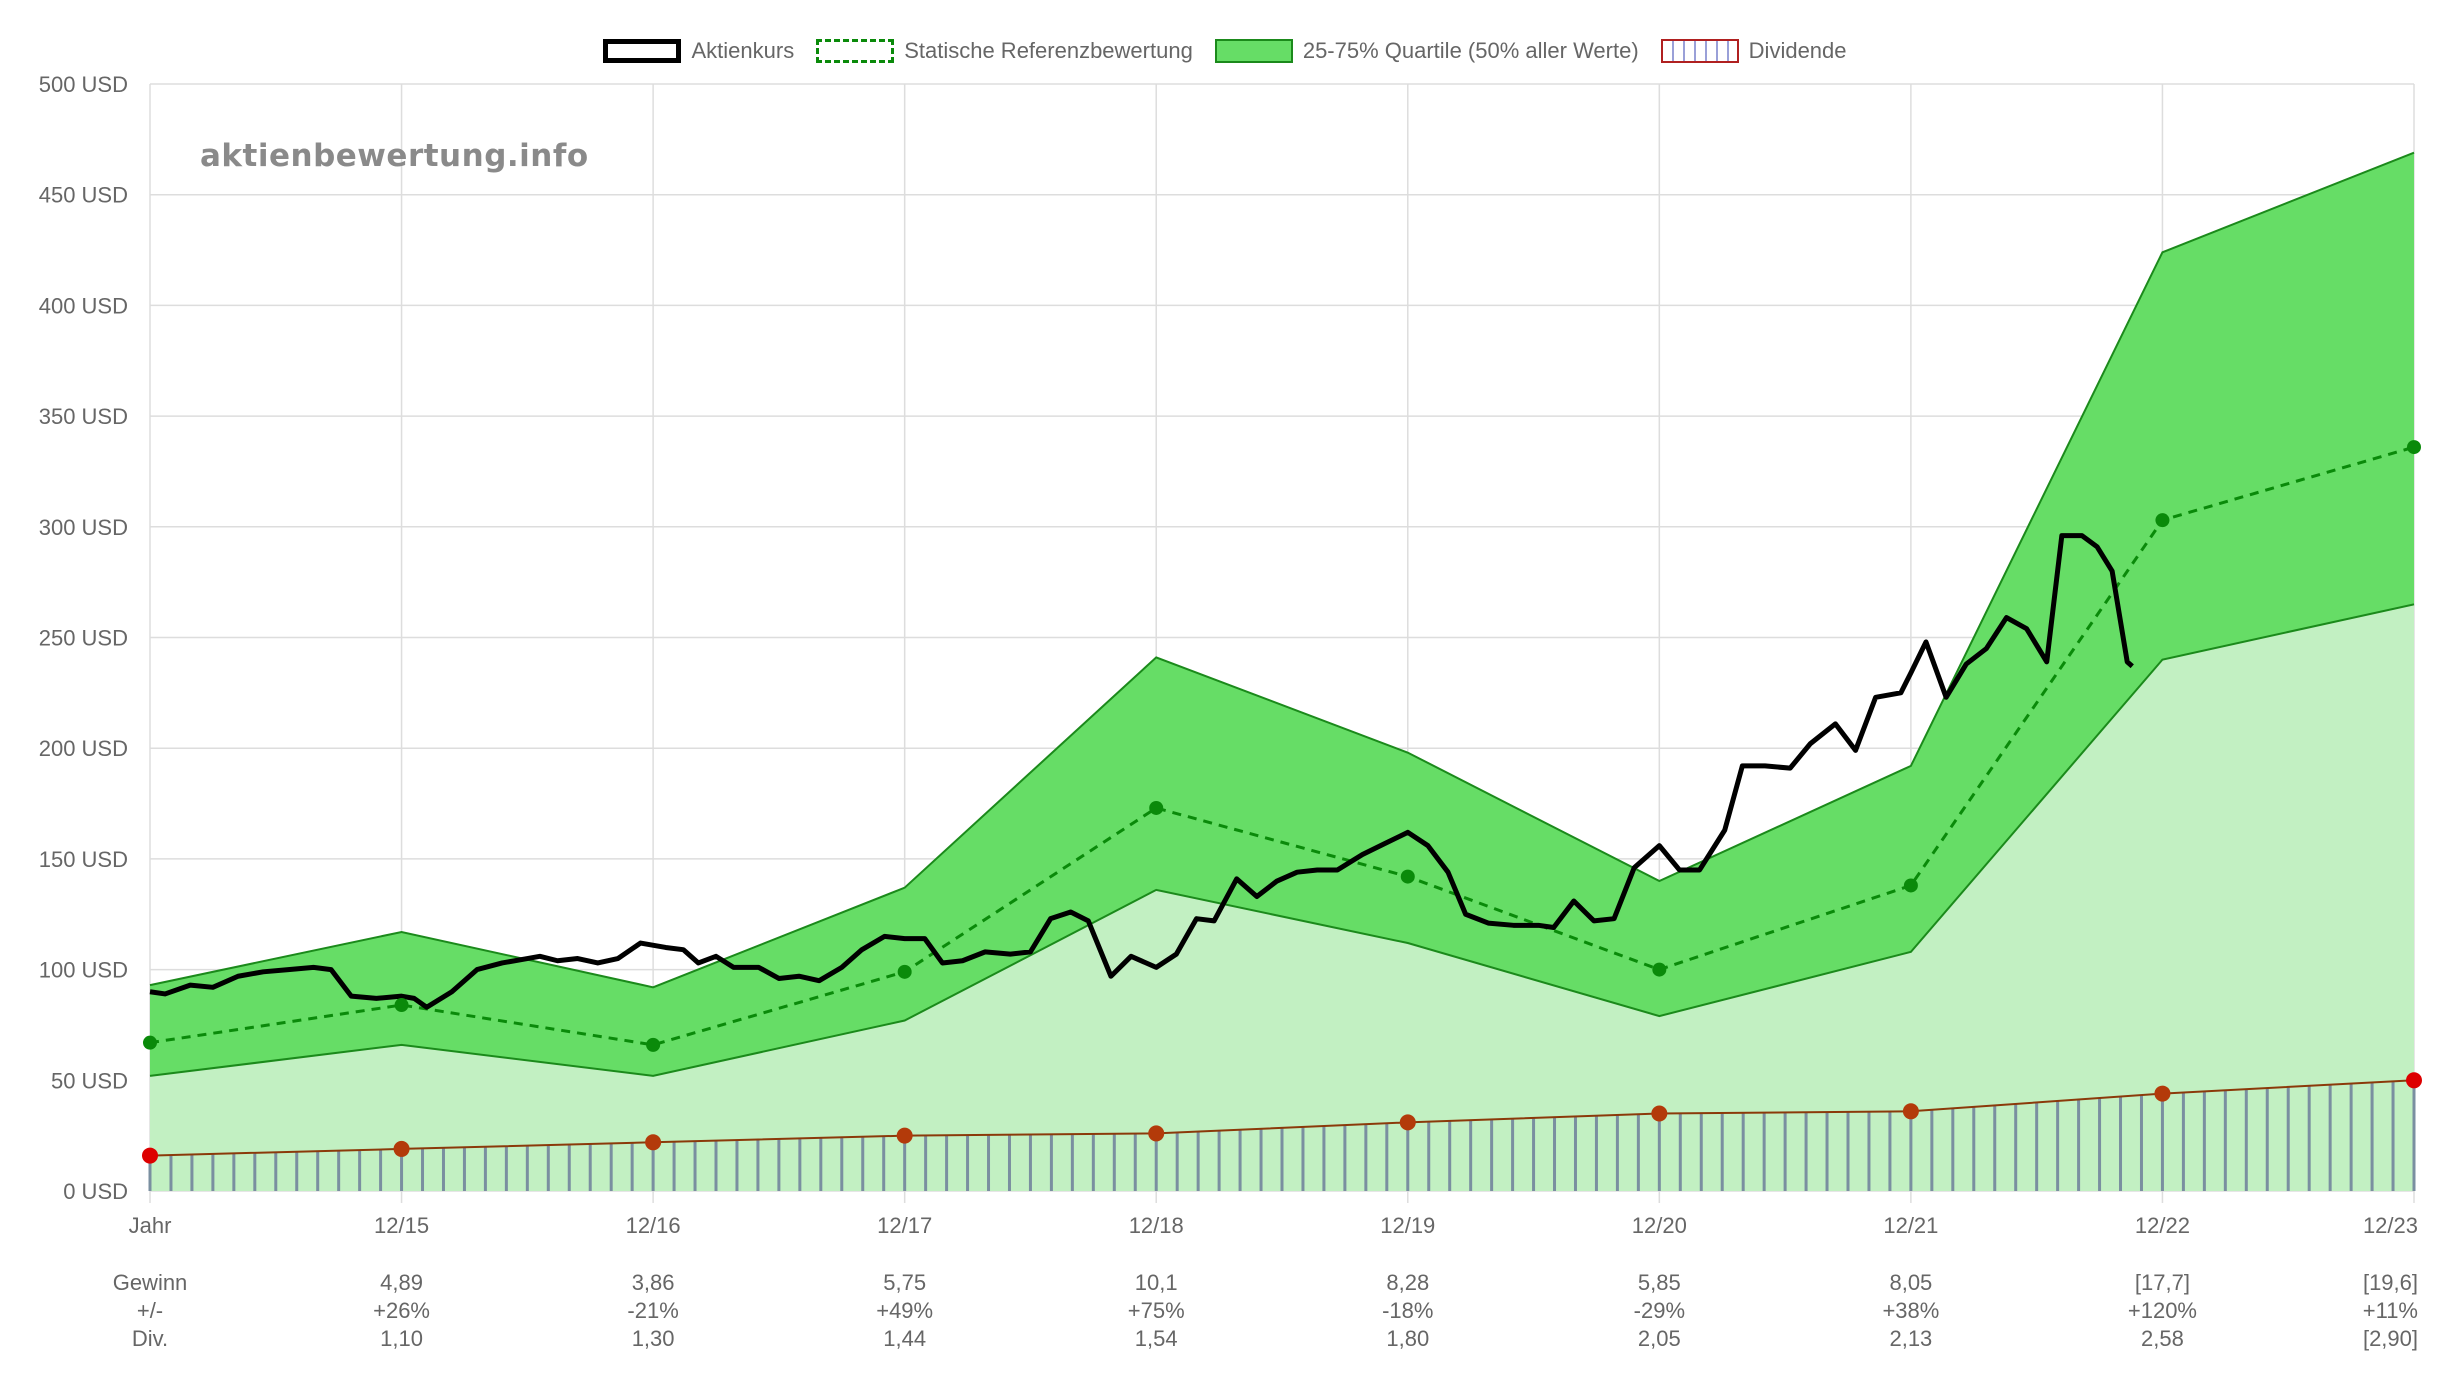 The height and width of the screenshot is (1388, 2450). I want to click on fundamentals-change-value: +75%, so click(1156, 1310).